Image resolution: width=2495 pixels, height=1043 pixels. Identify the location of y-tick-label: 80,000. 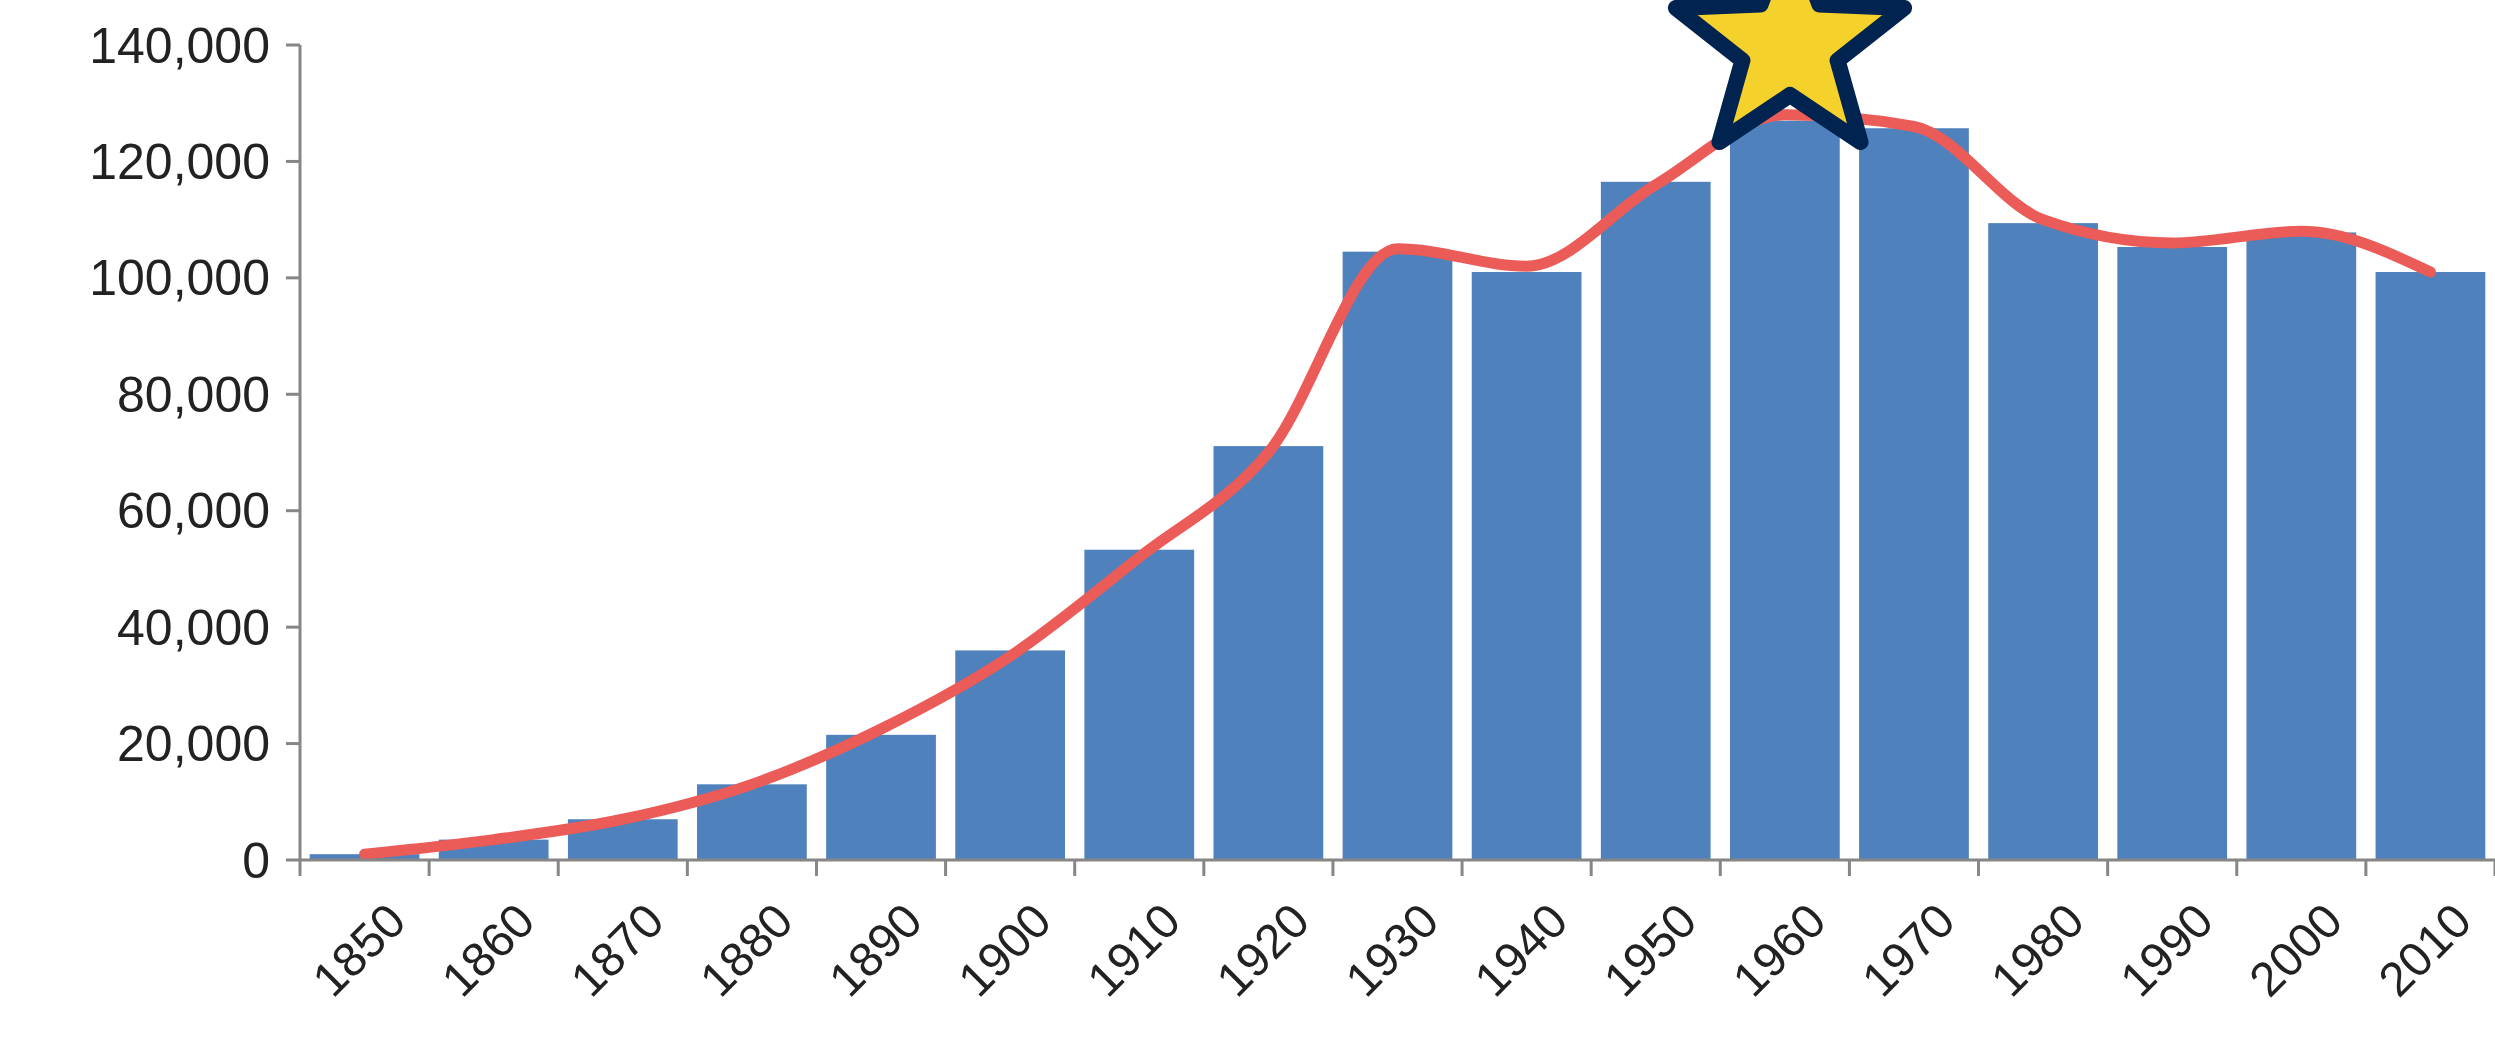
(193, 394).